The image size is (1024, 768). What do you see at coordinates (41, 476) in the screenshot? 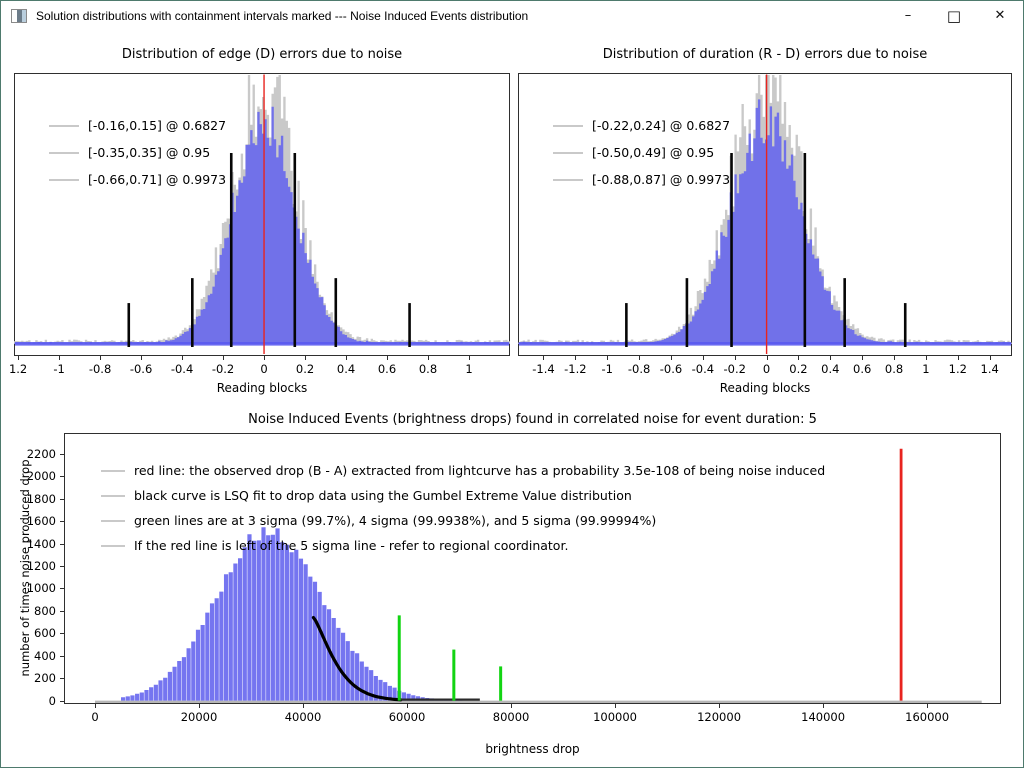
I see `y-tick-label: 2000` at bounding box center [41, 476].